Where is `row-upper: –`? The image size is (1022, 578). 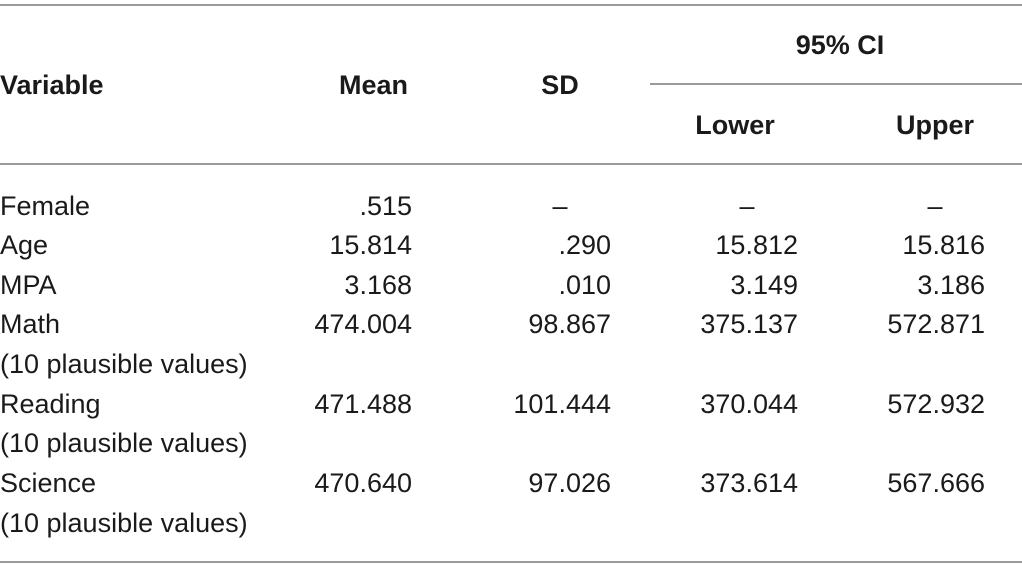
row-upper: – is located at coordinates (935, 206).